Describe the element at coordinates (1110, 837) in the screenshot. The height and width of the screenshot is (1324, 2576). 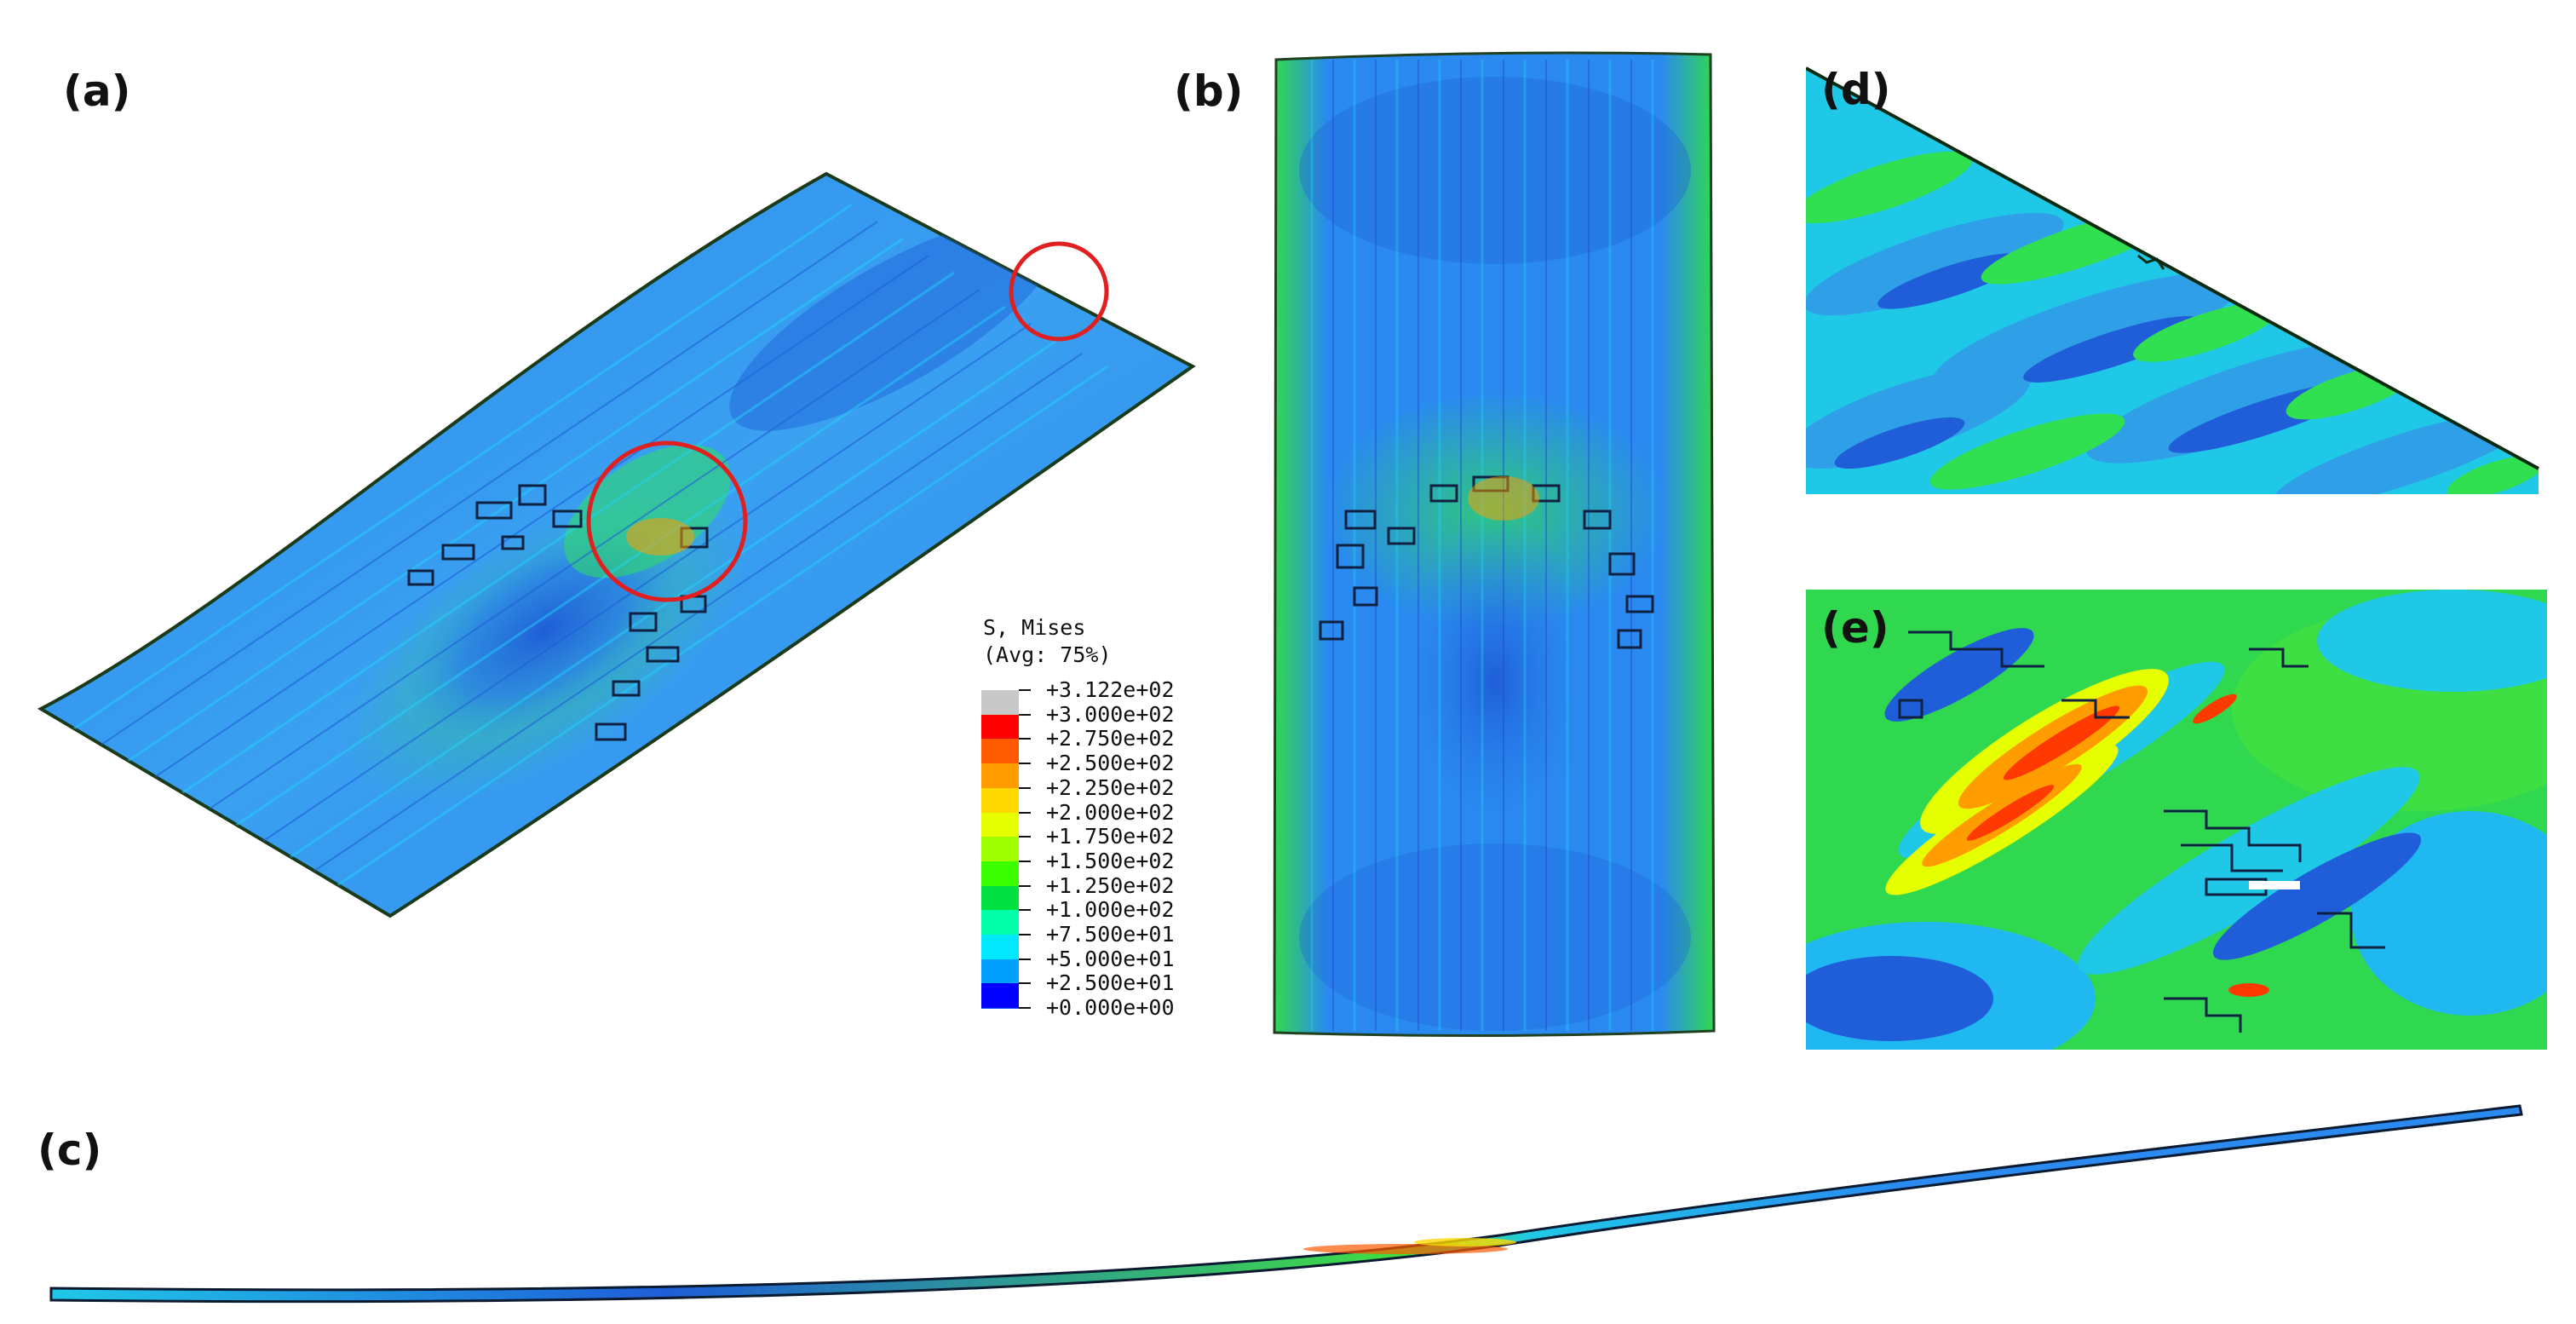
I see `legend-tick-label: +1.750e+02` at that location.